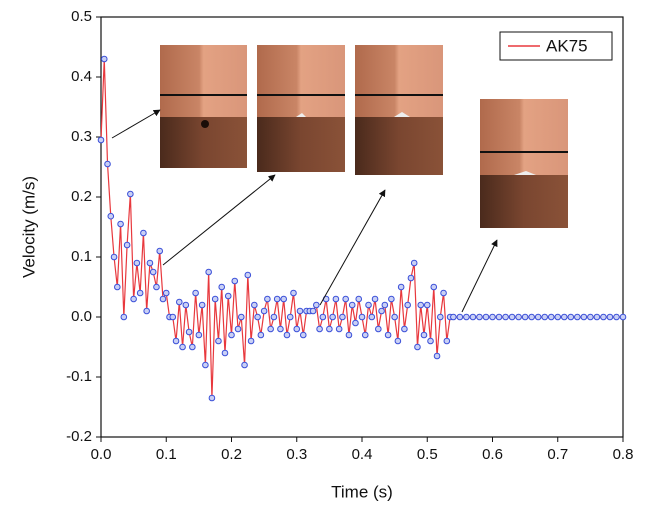 This screenshot has height=508, width=652. What do you see at coordinates (81, 316) in the screenshot?
I see `y-tick-label: 0.0` at bounding box center [81, 316].